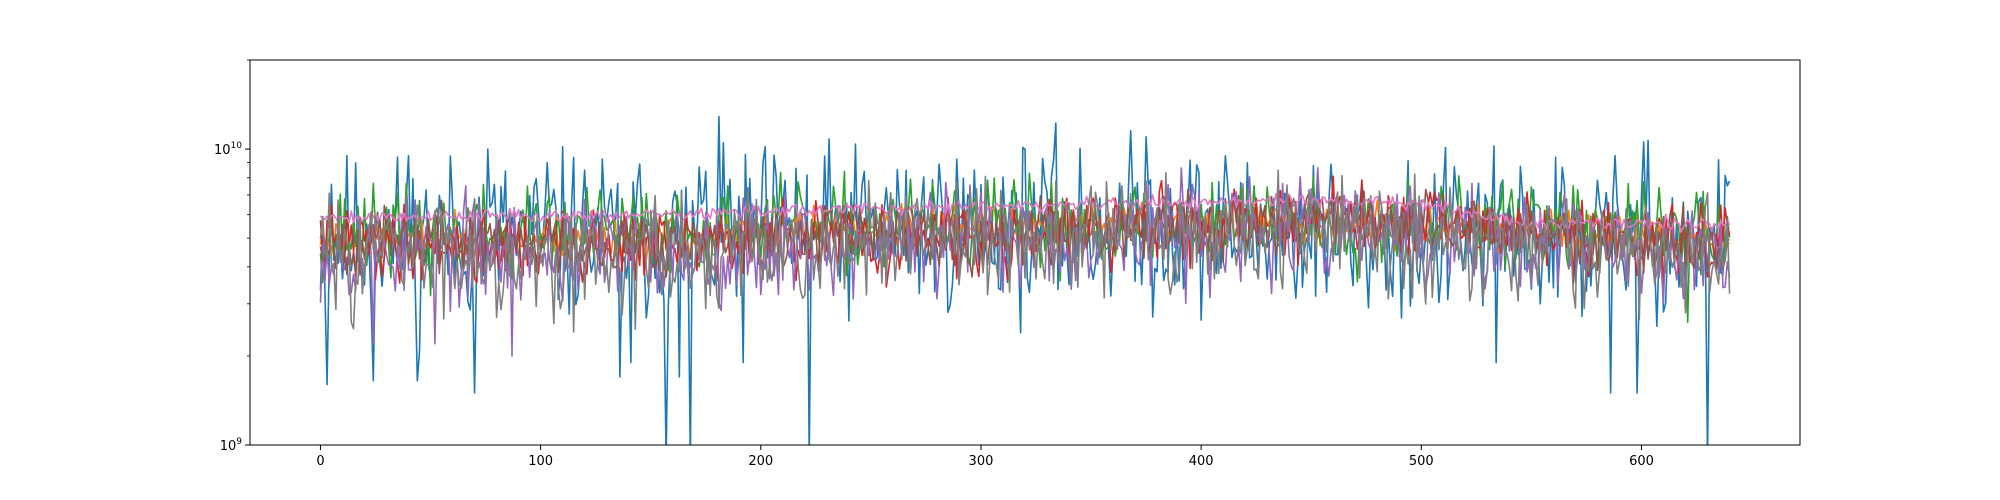  Describe the element at coordinates (228, 149) in the screenshot. I see `y-tick-label: 1010` at that location.